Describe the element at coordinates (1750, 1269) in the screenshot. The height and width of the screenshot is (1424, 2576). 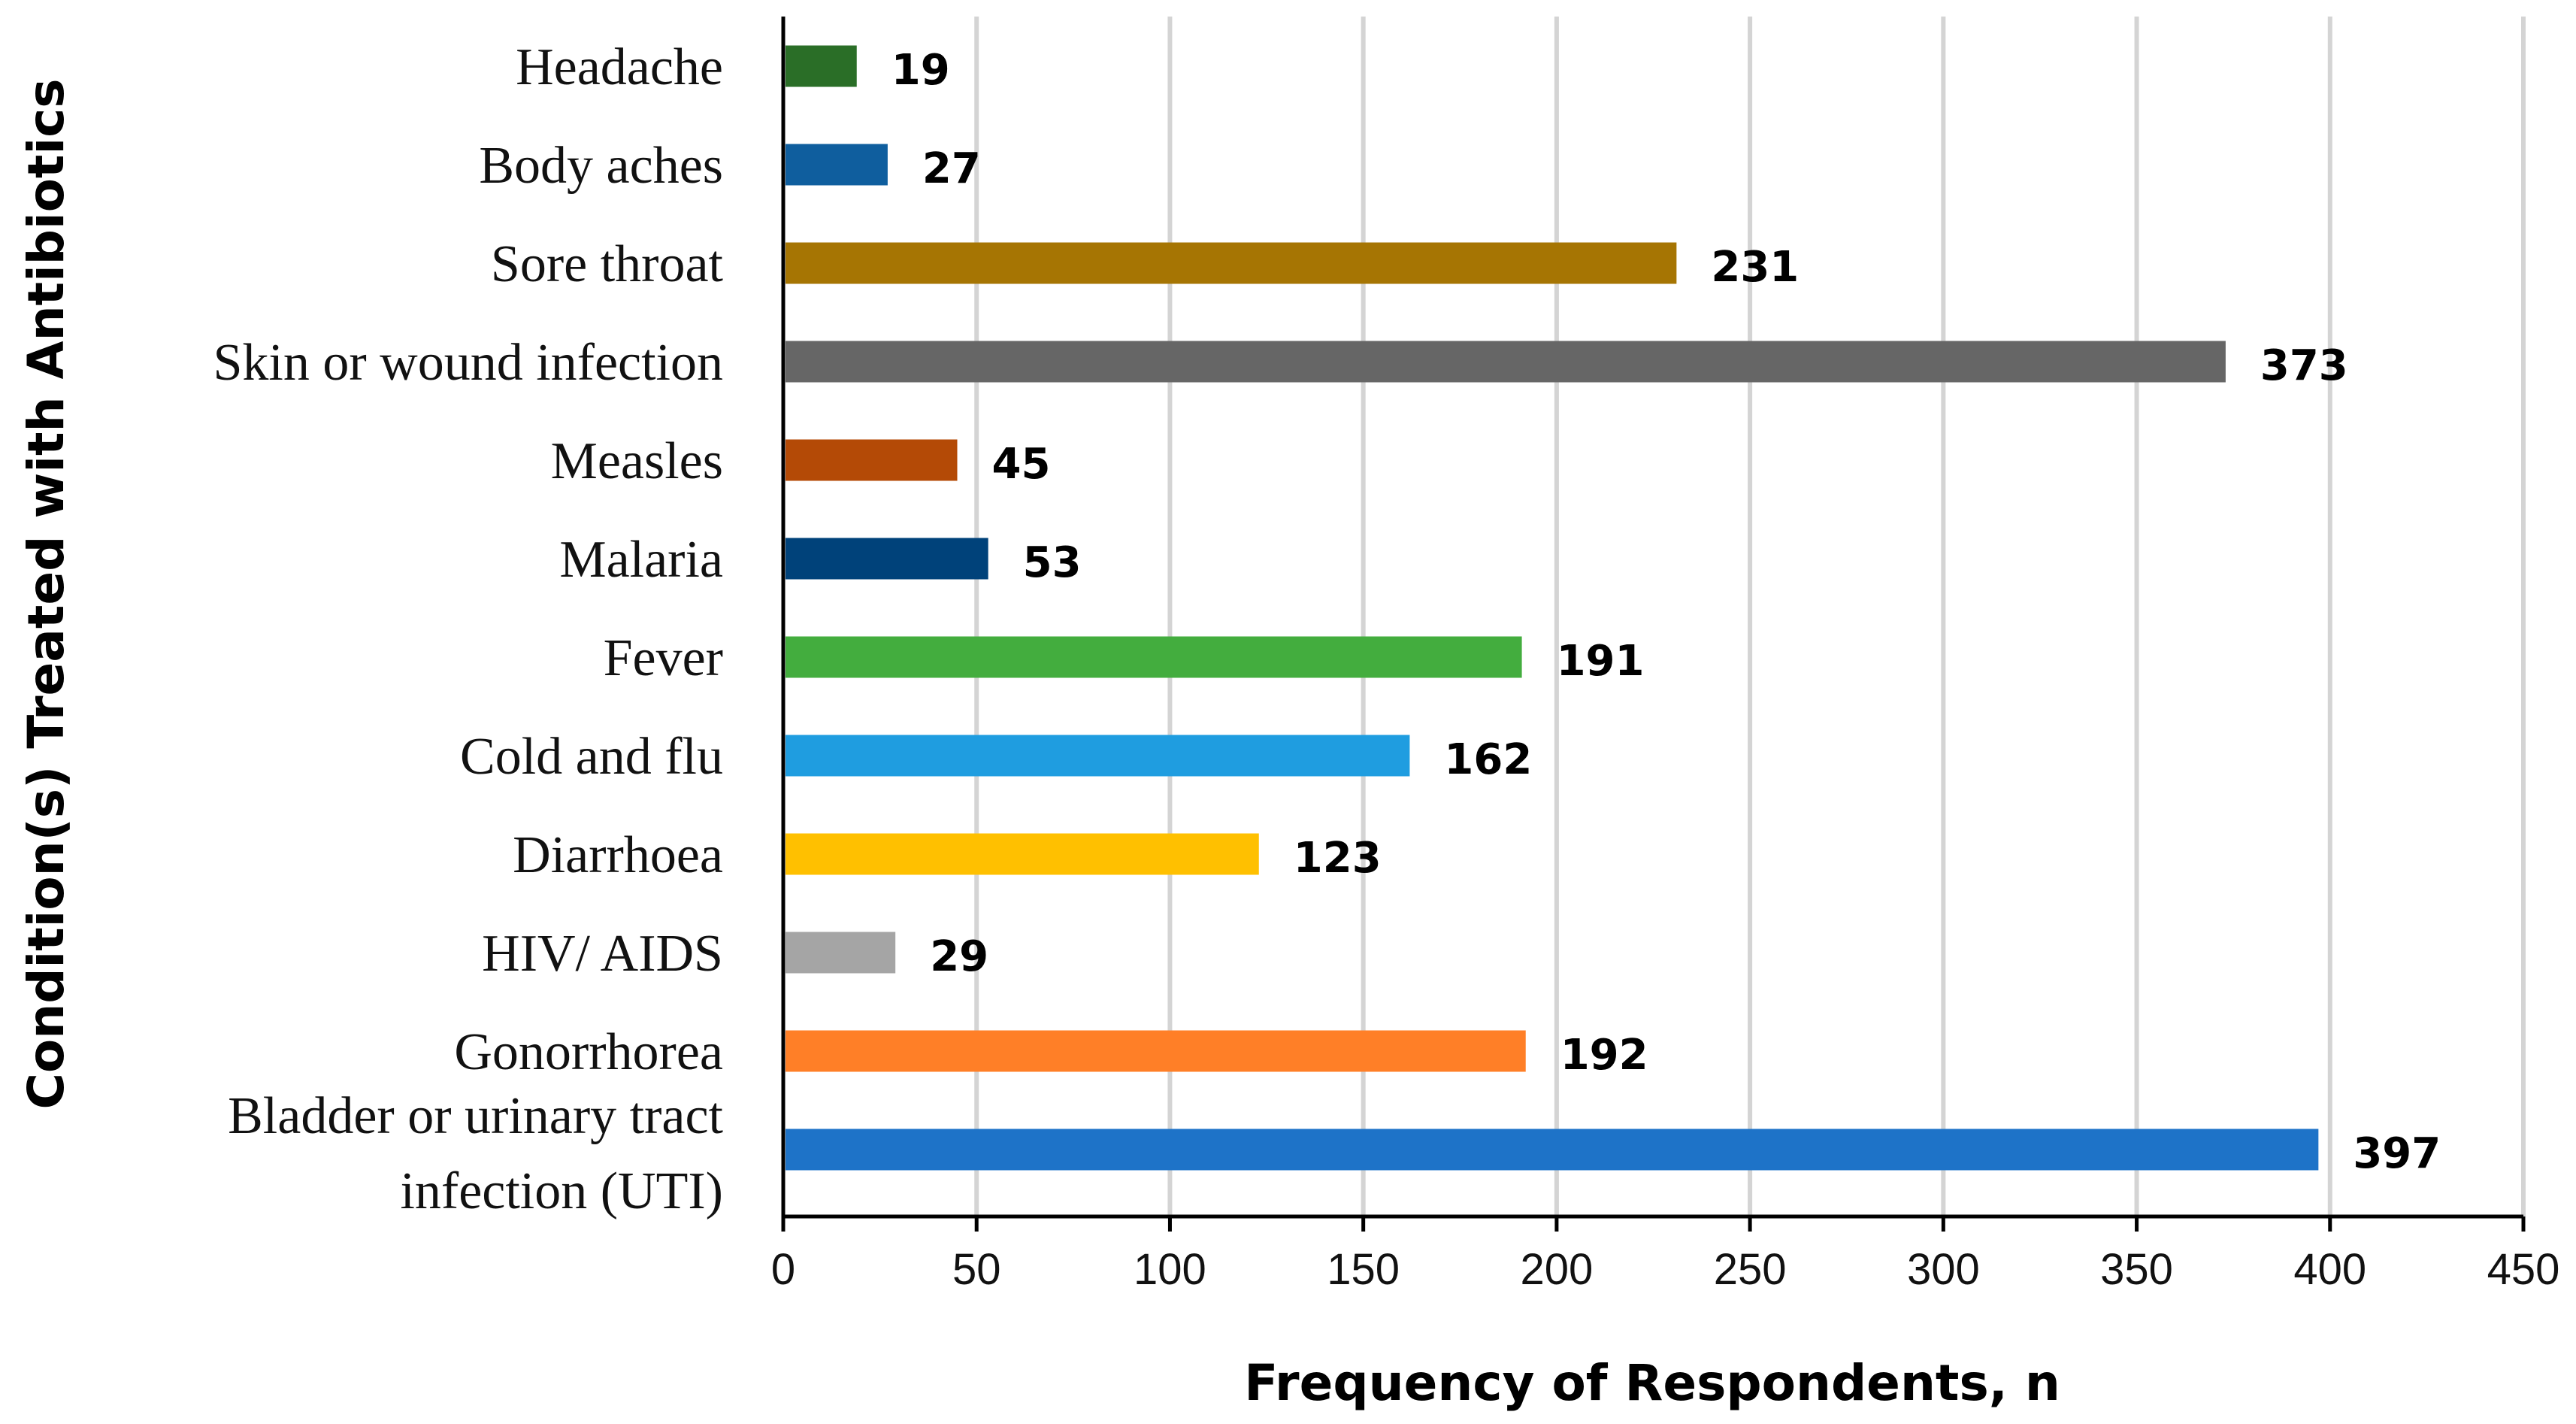
I see `x-tick-label-250: 250` at that location.